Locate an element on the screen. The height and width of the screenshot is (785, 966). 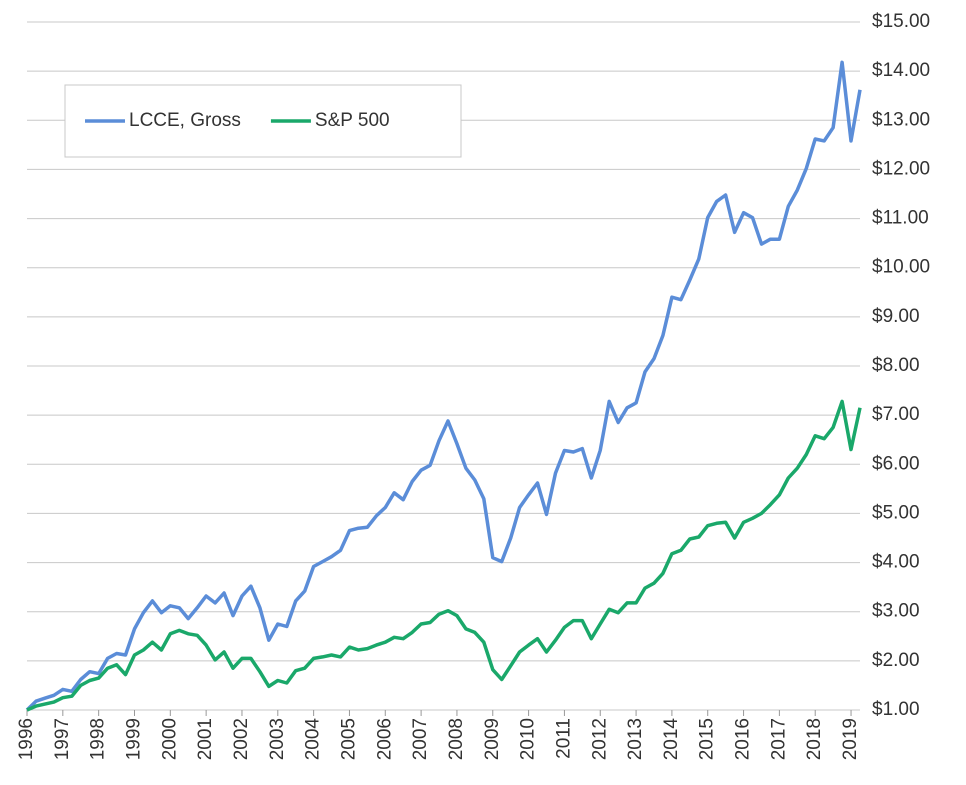
y-tick-label: $2.00 is located at coordinates (896, 660).